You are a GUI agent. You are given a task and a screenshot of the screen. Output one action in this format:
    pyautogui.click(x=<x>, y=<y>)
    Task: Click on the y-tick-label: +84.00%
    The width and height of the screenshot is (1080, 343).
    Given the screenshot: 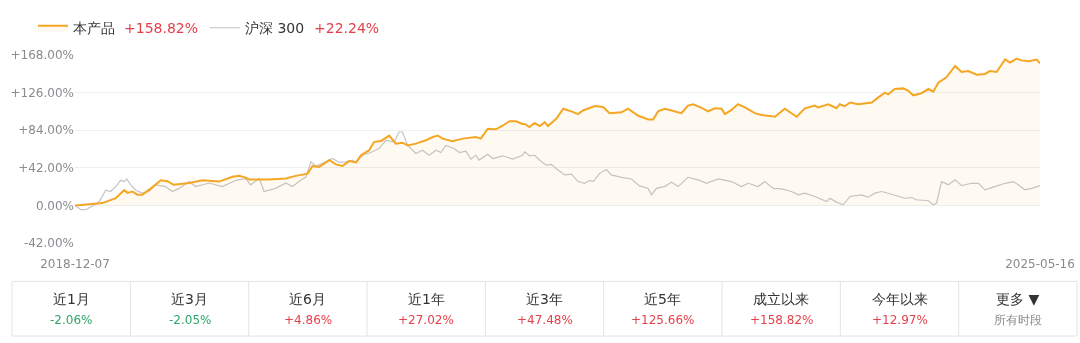 What is the action you would take?
    pyautogui.click(x=46, y=130)
    